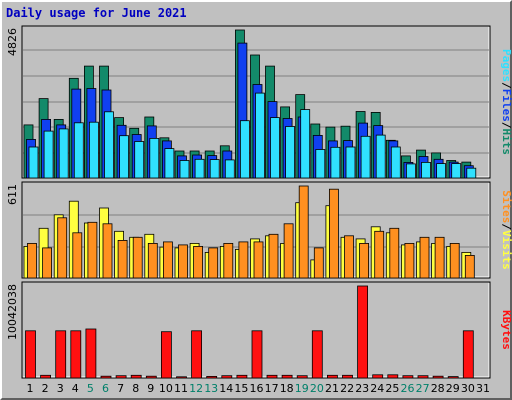  I want to click on legend-visits-sites: Sites/Visits, so click(506, 230).